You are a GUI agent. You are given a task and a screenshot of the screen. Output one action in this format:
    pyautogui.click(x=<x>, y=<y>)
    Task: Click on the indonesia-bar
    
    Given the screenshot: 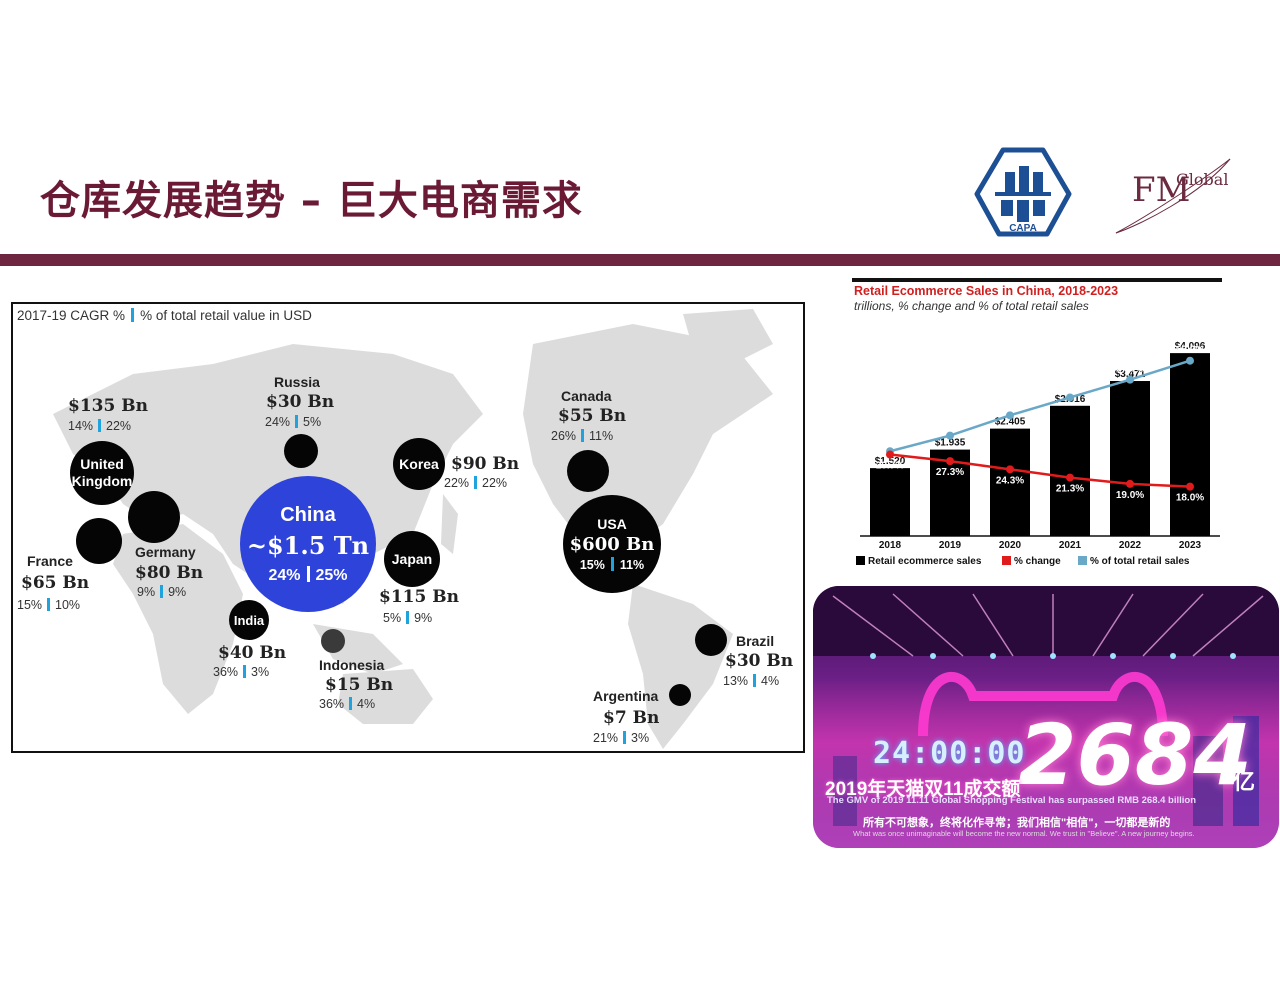 What is the action you would take?
    pyautogui.click(x=351, y=703)
    